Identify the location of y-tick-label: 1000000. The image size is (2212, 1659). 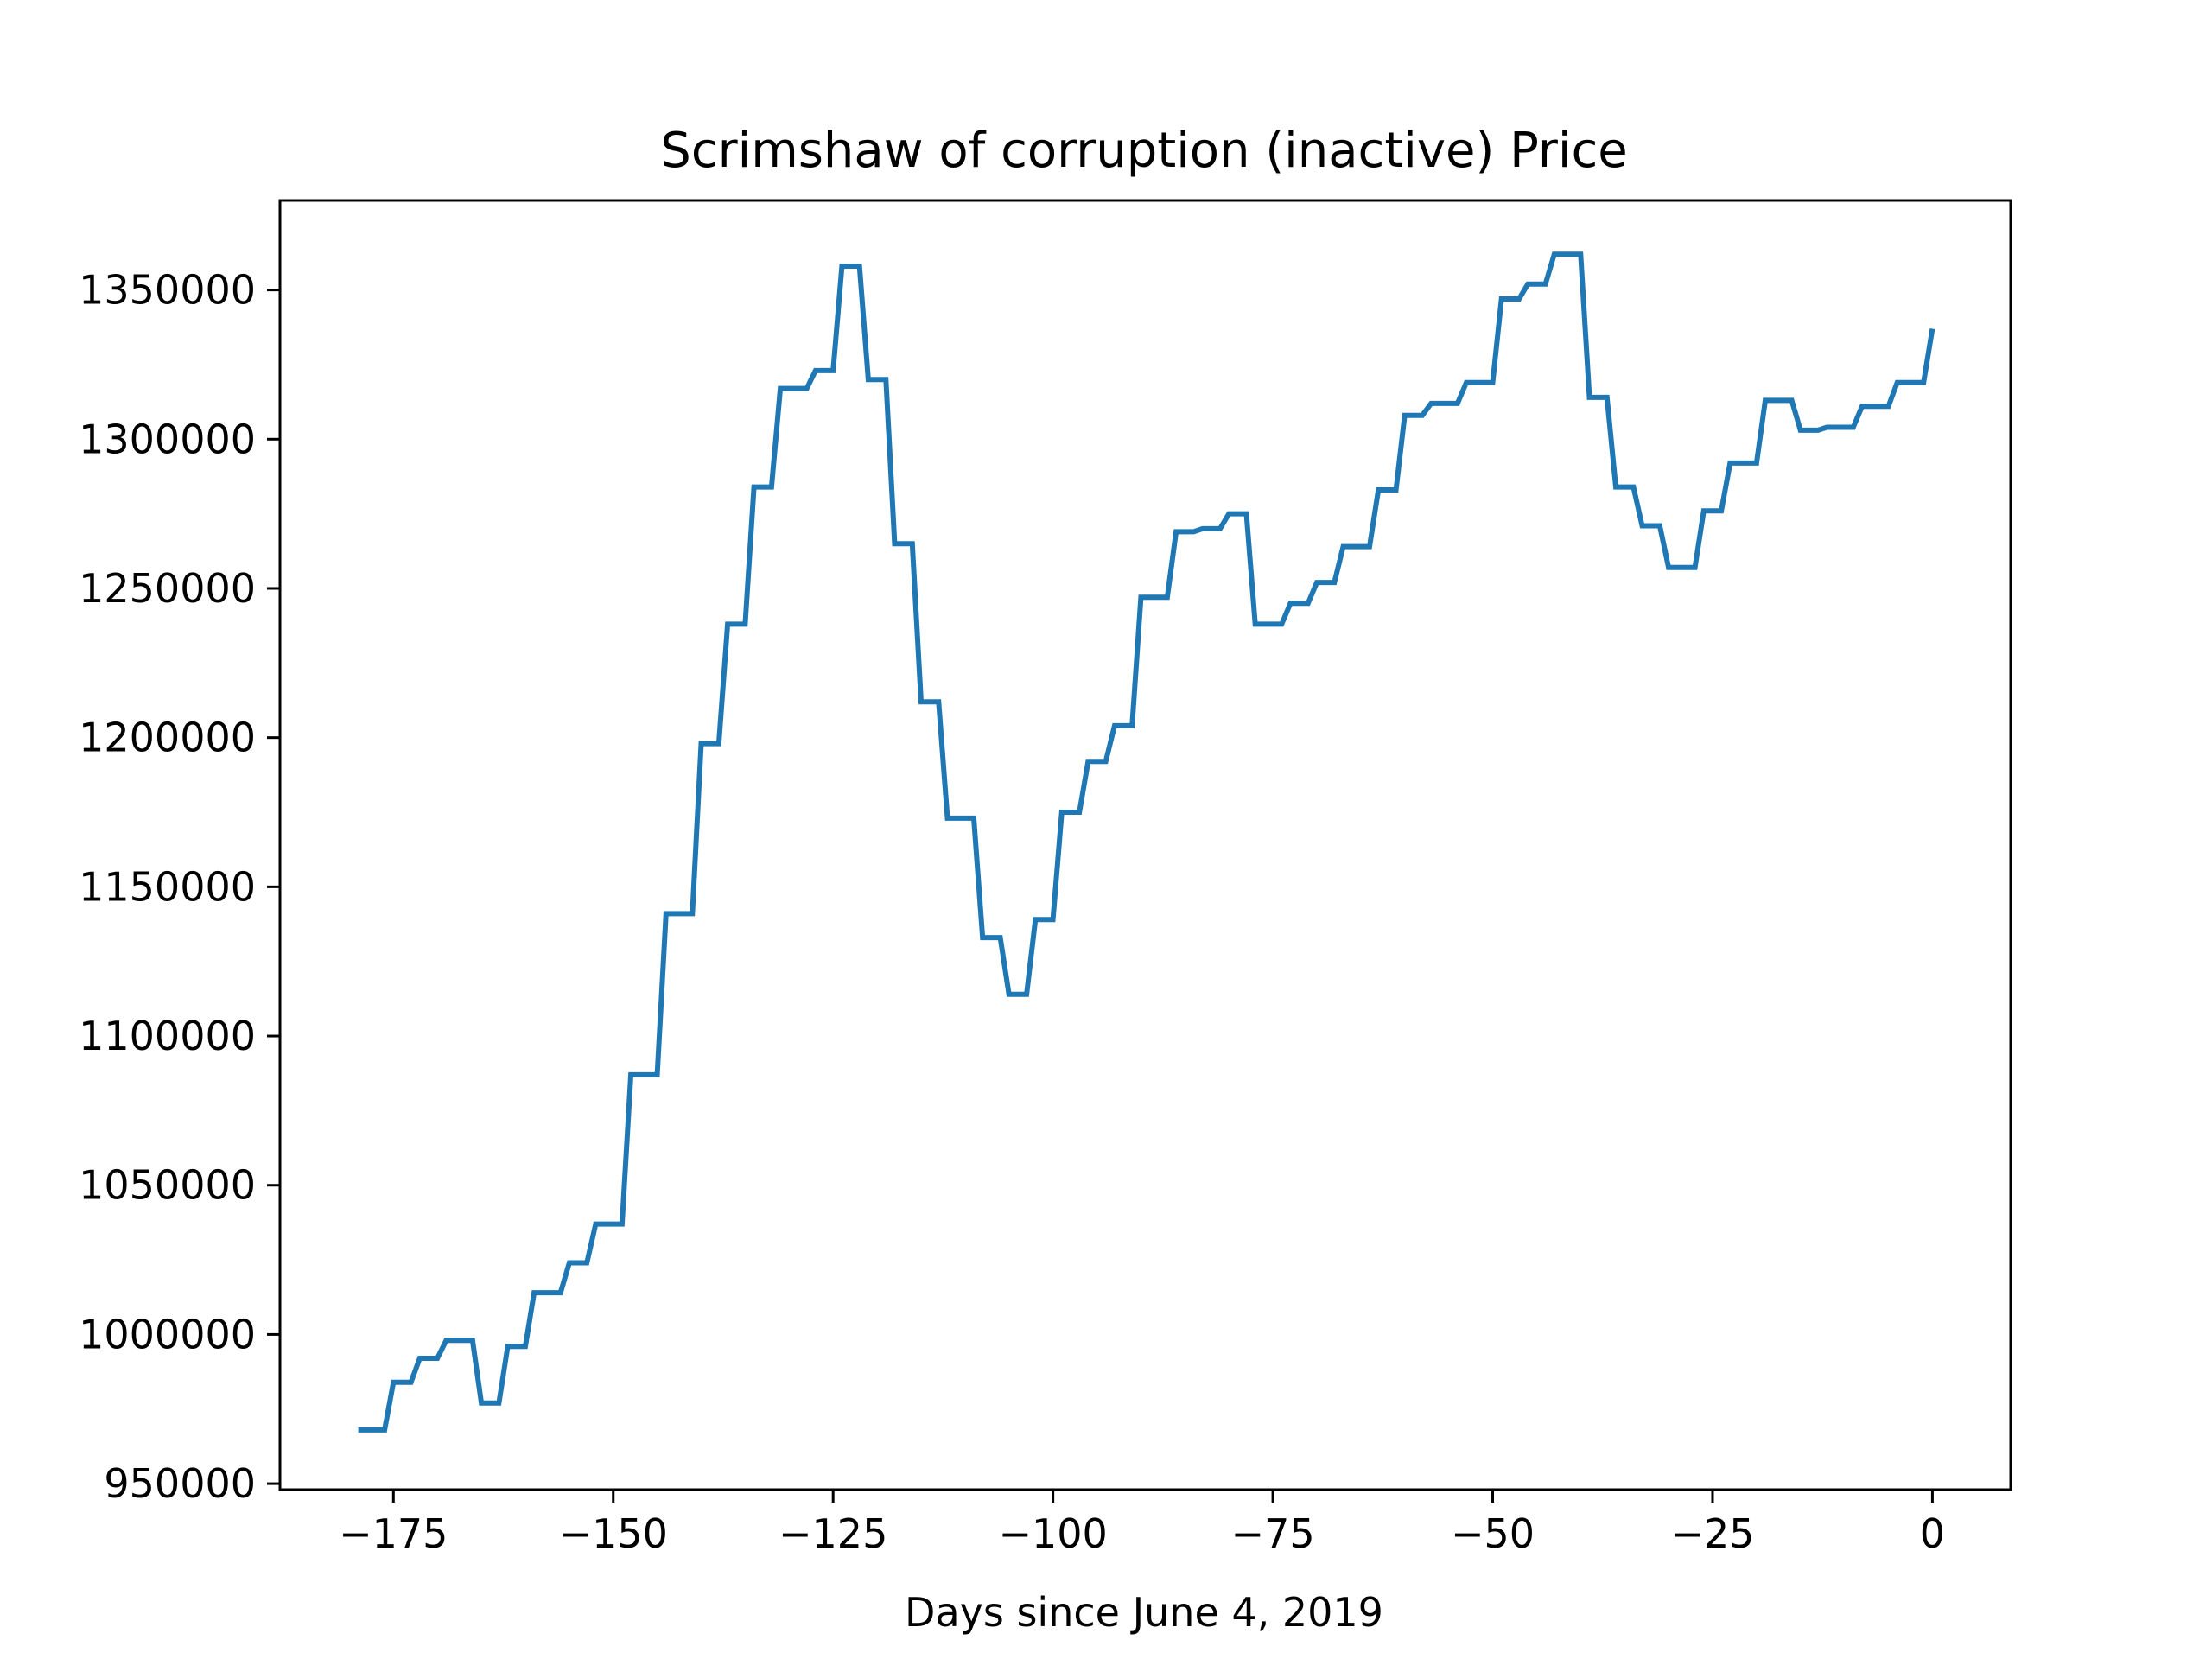
(167, 1334).